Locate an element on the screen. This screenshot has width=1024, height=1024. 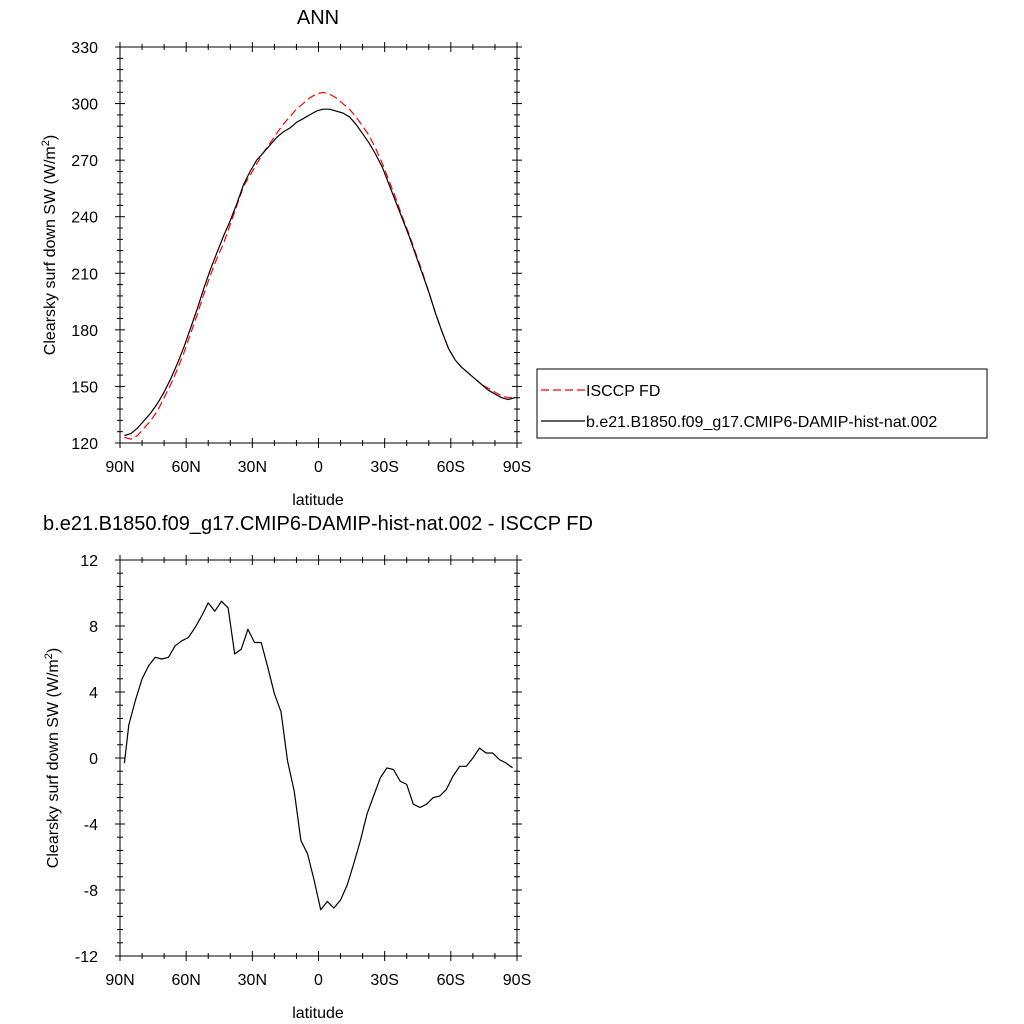
y-tick-label: -12 is located at coordinates (86, 957).